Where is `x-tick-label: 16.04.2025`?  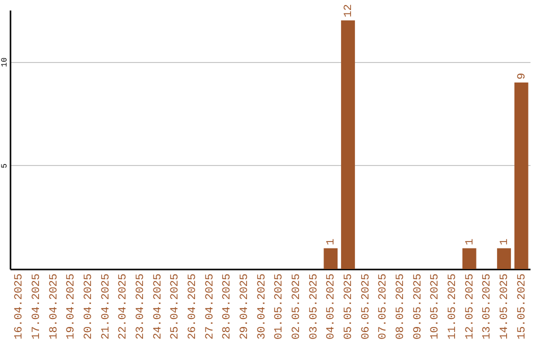
x-tick-label: 16.04.2025 is located at coordinates (20, 307).